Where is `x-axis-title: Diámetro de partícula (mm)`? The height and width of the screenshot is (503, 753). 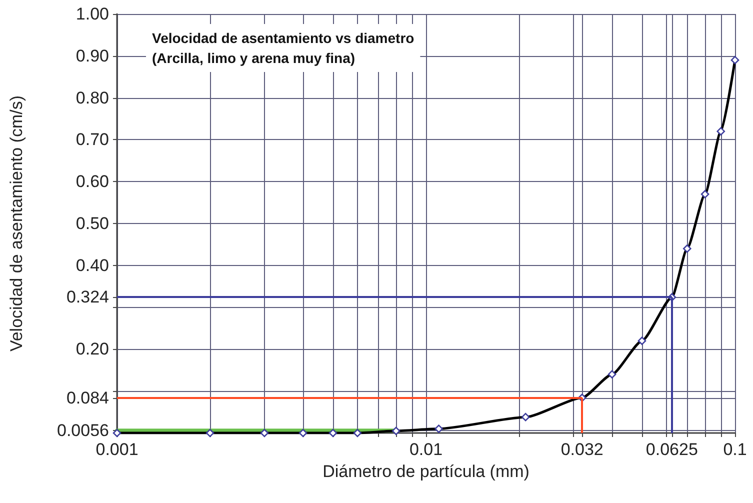 x-axis-title: Diámetro de partícula (mm) is located at coordinates (426, 471).